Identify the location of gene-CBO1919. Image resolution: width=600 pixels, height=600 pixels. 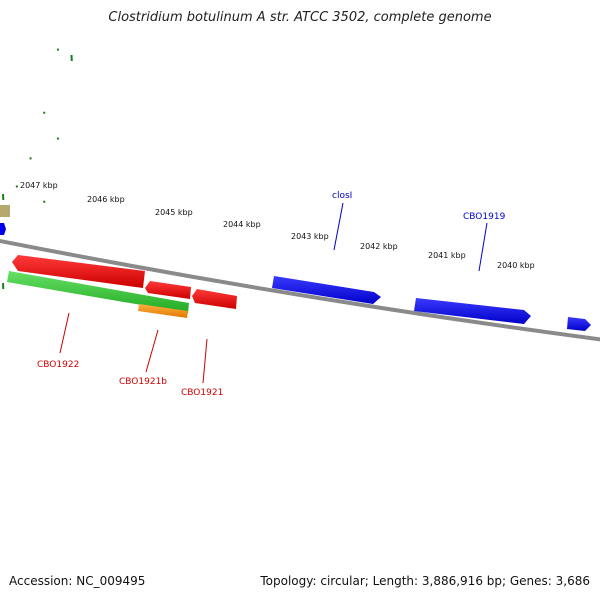
(472, 311).